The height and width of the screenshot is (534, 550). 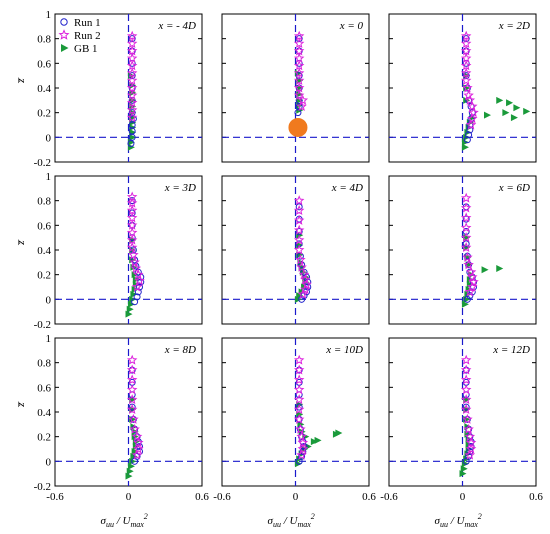 What do you see at coordinates (514, 188) in the screenshot?
I see `panel-title: x = 6D` at bounding box center [514, 188].